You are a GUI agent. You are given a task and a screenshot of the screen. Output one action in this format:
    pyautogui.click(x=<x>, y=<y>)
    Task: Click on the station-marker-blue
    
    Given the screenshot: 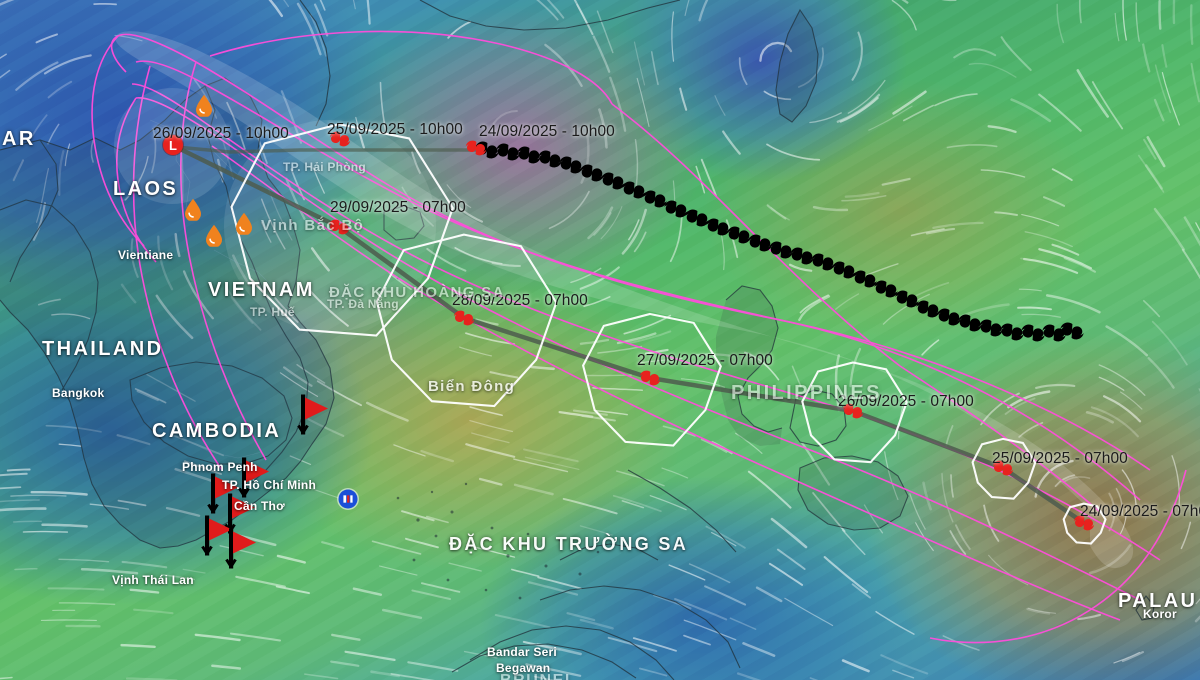 What is the action you would take?
    pyautogui.click(x=348, y=499)
    